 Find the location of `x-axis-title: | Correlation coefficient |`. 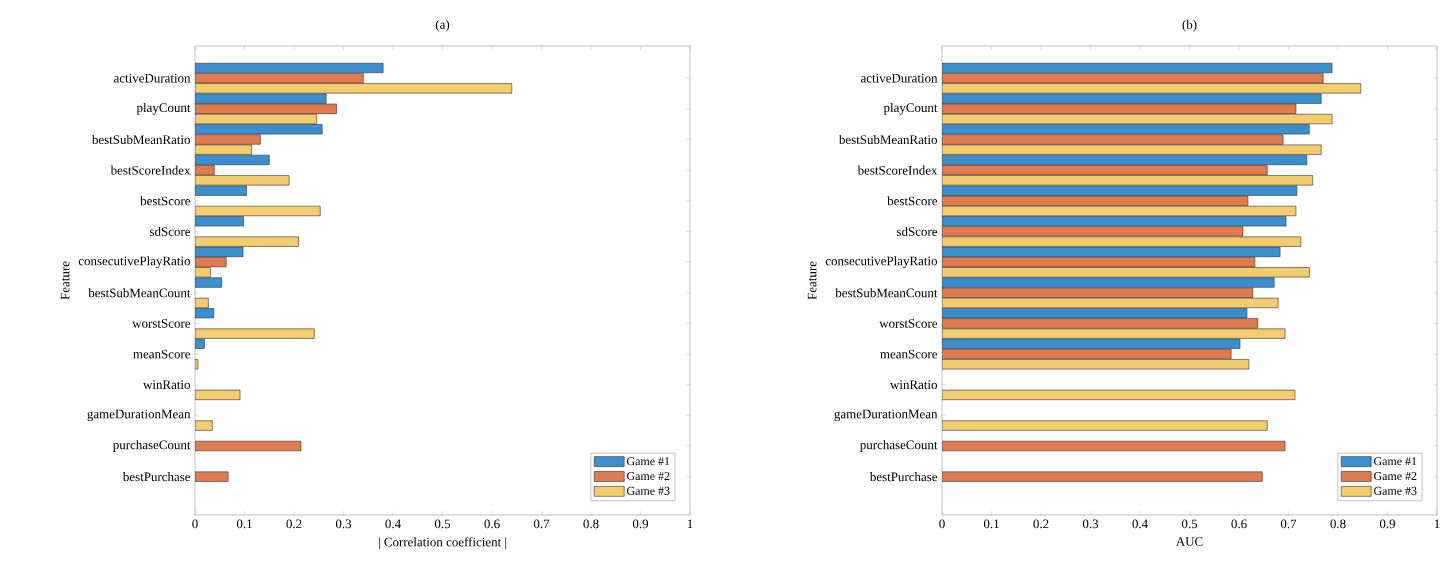

x-axis-title: | Correlation coefficient | is located at coordinates (442, 543).